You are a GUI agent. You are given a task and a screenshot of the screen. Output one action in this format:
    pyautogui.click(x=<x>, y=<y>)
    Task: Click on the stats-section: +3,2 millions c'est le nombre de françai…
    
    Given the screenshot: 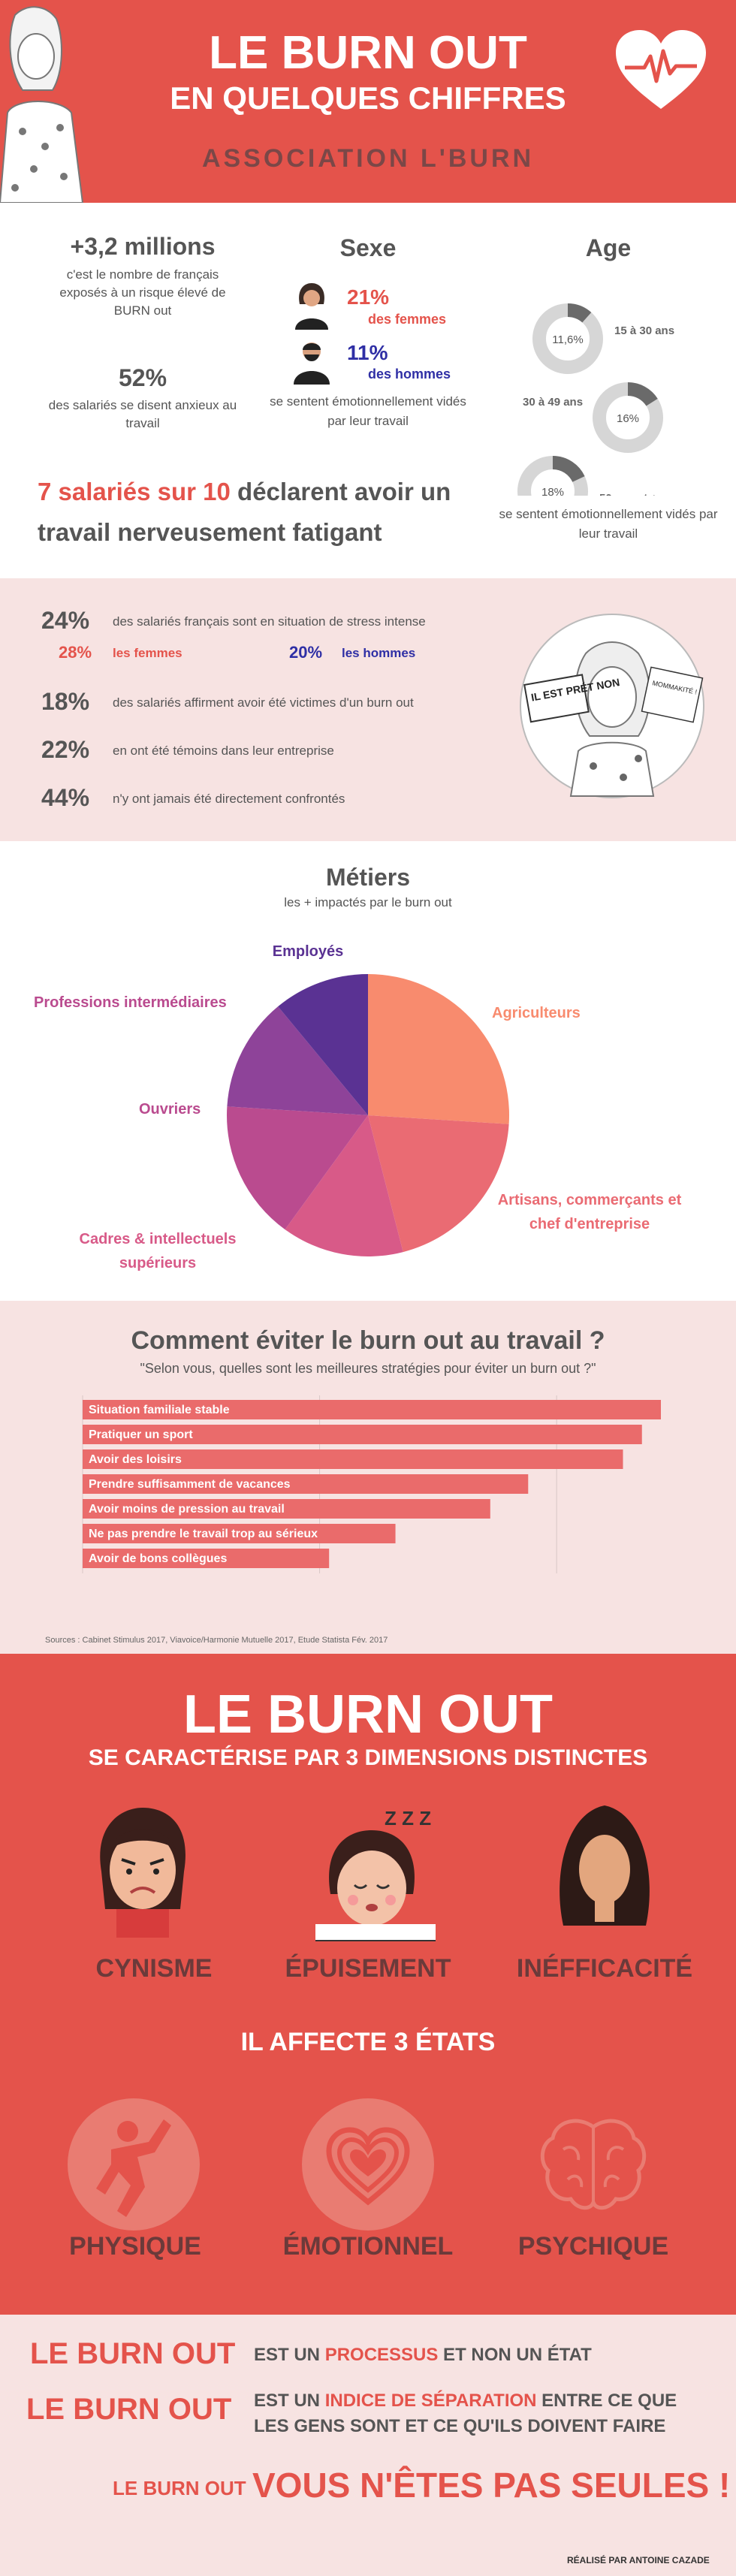 What is the action you would take?
    pyautogui.click(x=368, y=390)
    